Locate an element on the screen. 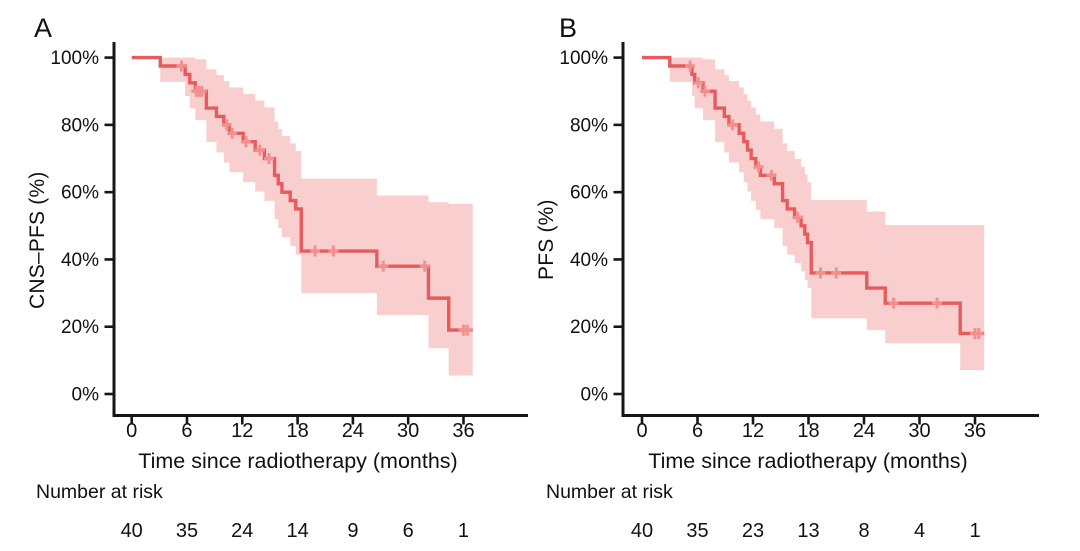  risk-count: 6 is located at coordinates (408, 531).